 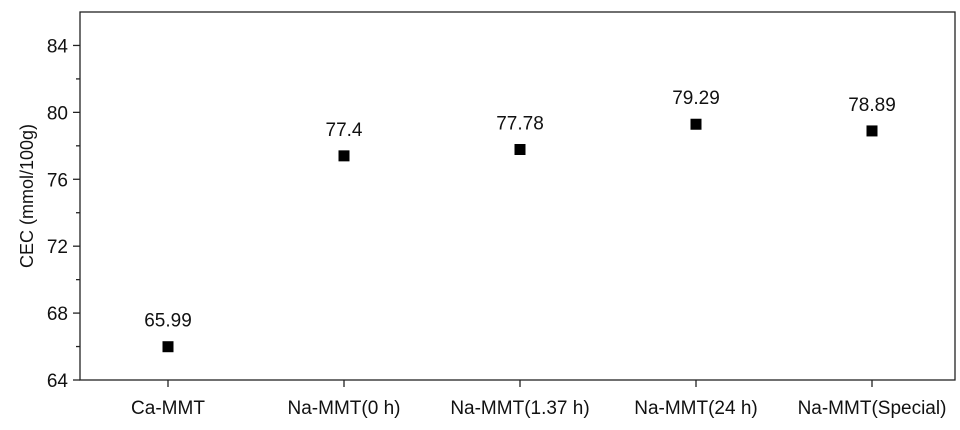 I want to click on x-tick-label: Na-MMT(0 h), so click(x=344, y=408).